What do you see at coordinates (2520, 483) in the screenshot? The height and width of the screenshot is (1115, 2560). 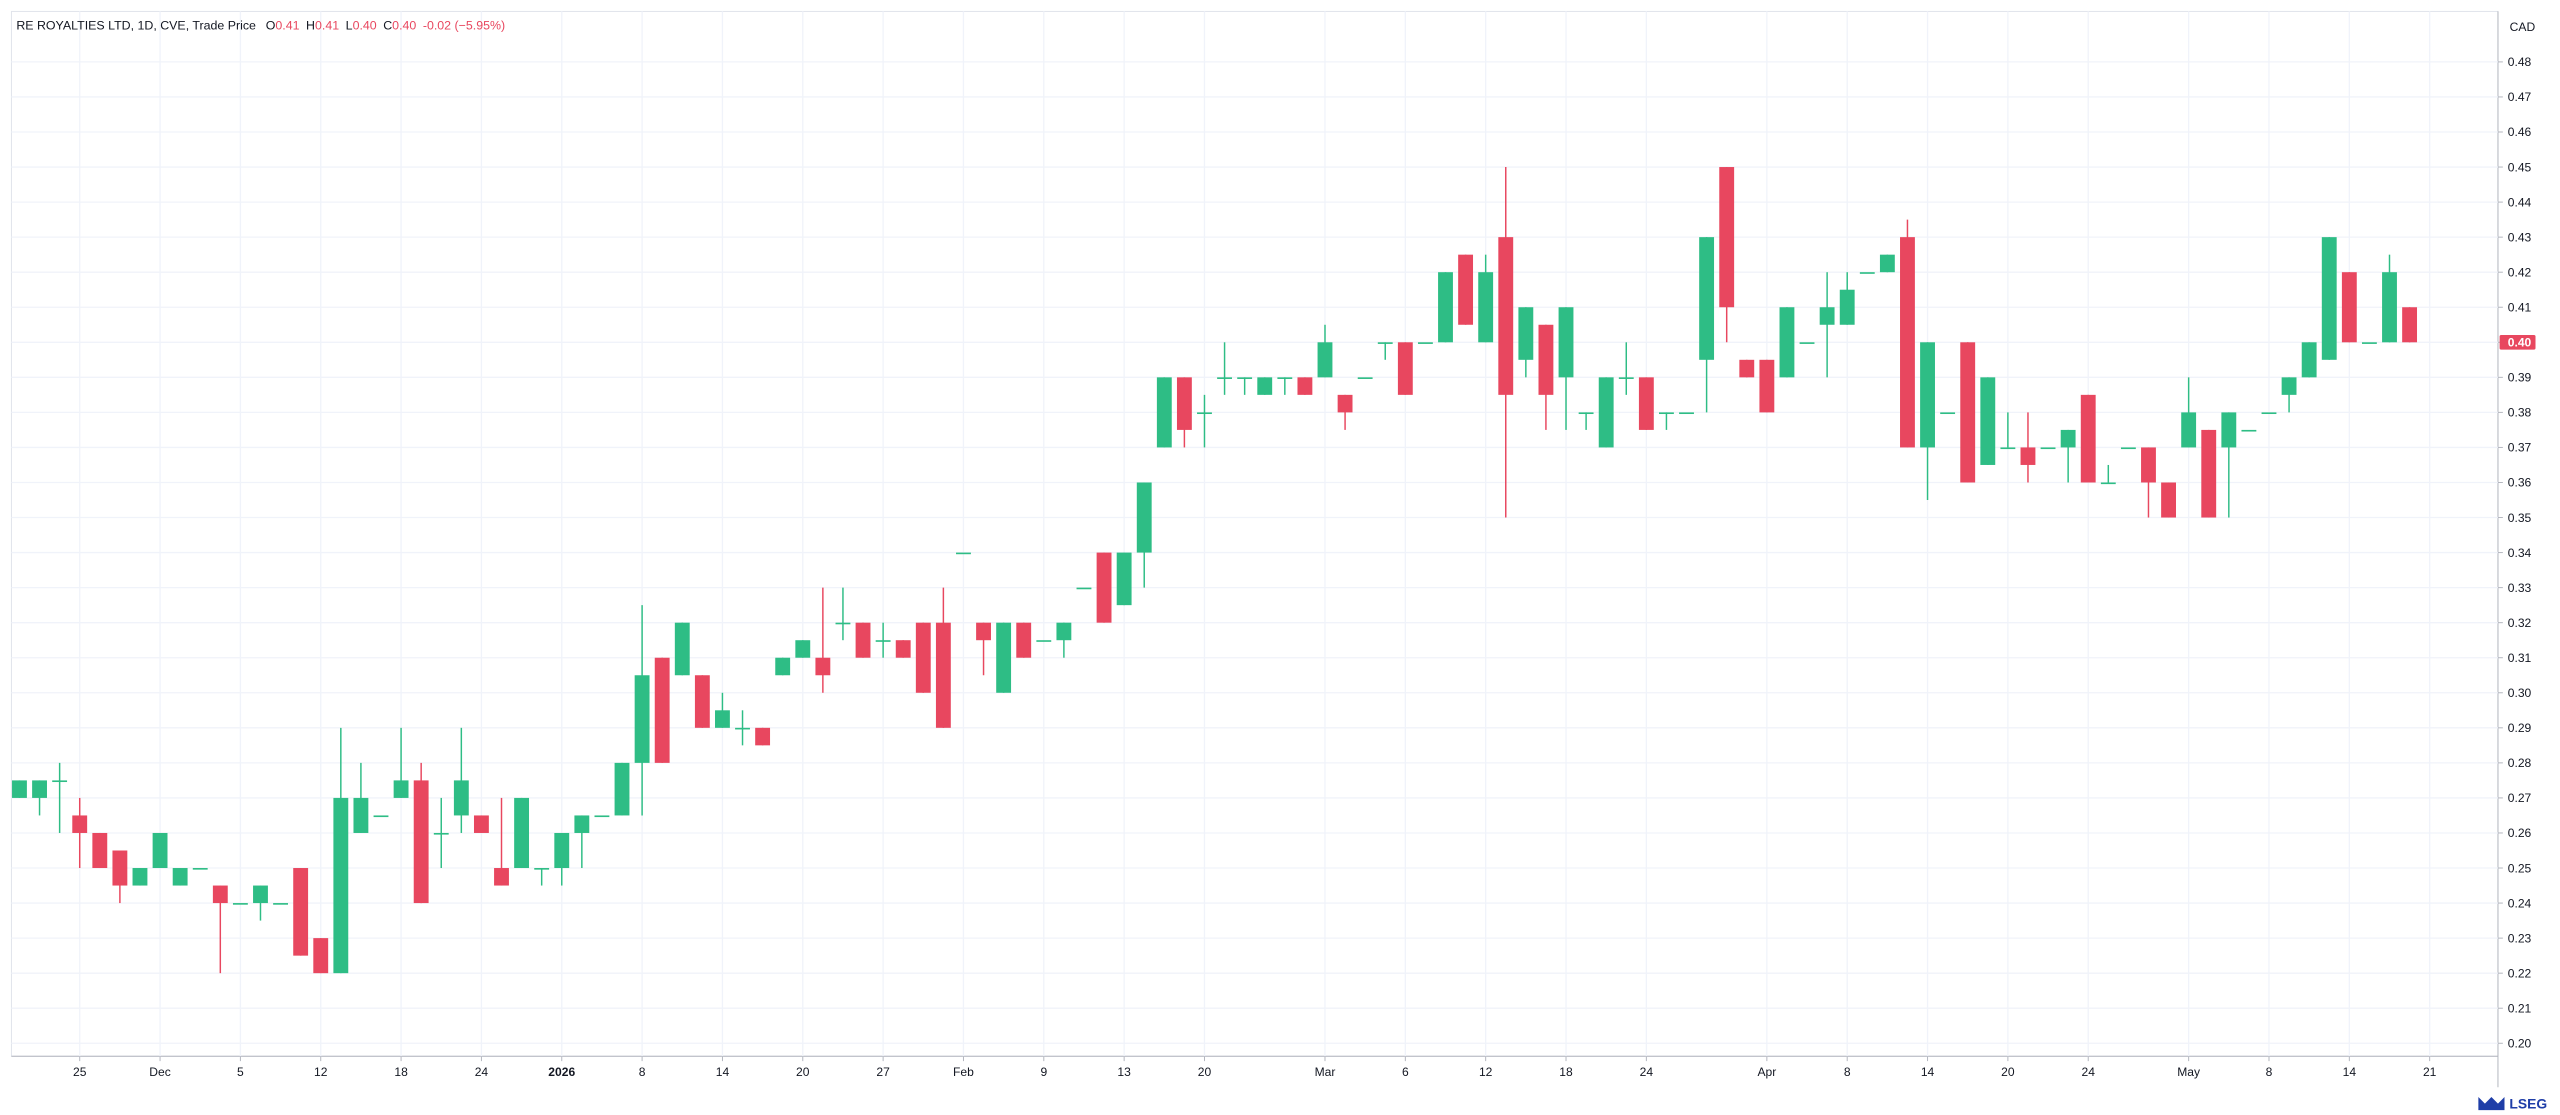 I see `y-tick-label: 0.36` at bounding box center [2520, 483].